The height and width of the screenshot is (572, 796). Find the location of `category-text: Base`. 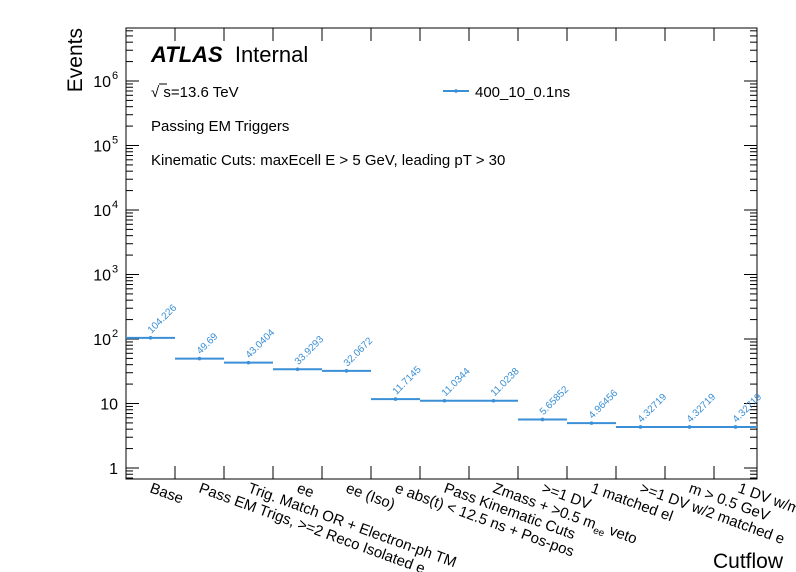

category-text: Base is located at coordinates (167, 494).